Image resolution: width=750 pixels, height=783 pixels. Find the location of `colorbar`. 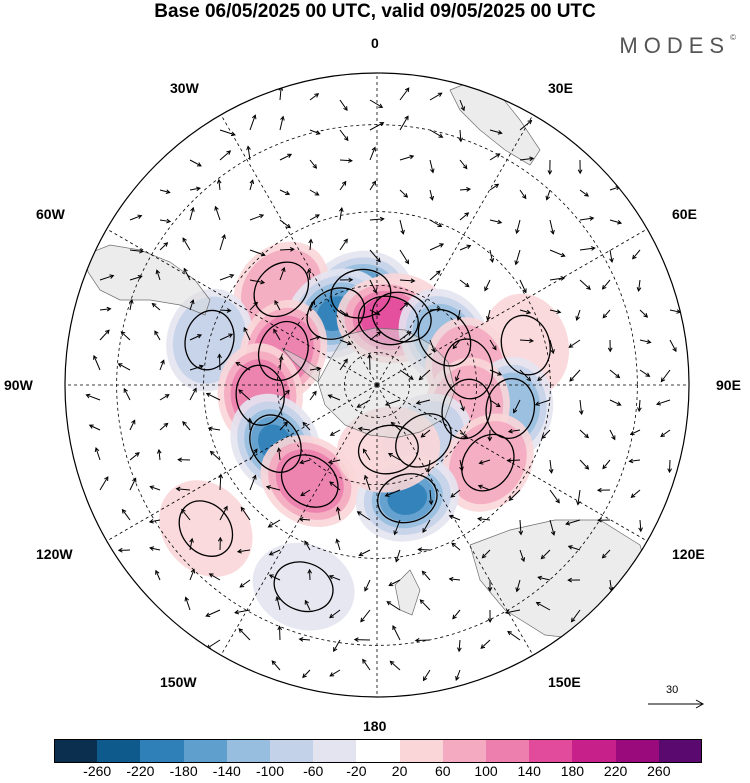

colorbar is located at coordinates (378, 750).